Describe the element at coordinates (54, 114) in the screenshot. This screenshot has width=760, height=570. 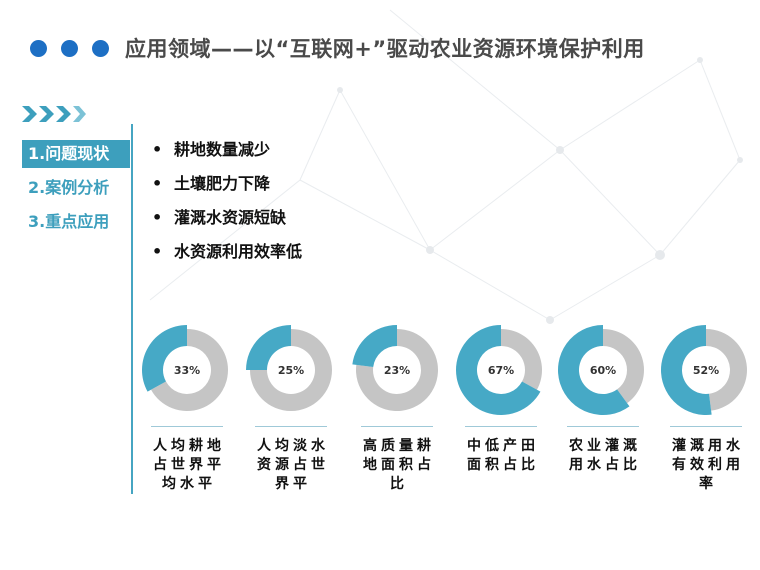
I see `chevron-right-icon` at that location.